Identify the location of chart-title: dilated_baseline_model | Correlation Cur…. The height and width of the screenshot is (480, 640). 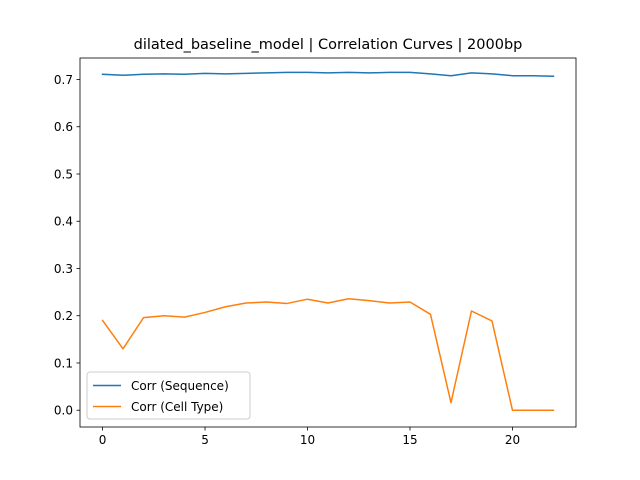
(328, 45).